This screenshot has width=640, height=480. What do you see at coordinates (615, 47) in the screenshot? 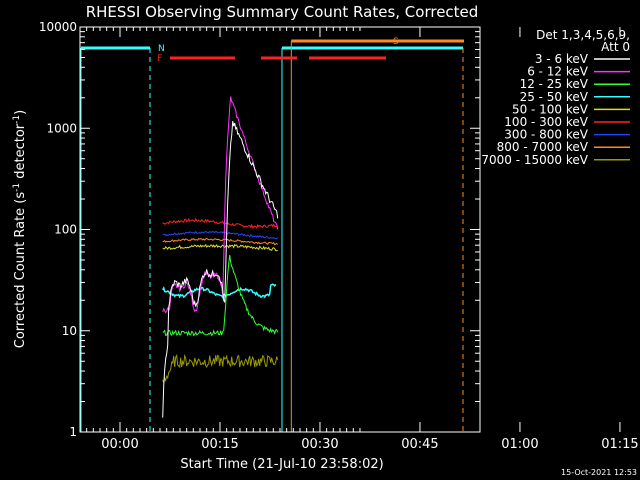
I see `legend-header-attenuator: Att 0` at bounding box center [615, 47].